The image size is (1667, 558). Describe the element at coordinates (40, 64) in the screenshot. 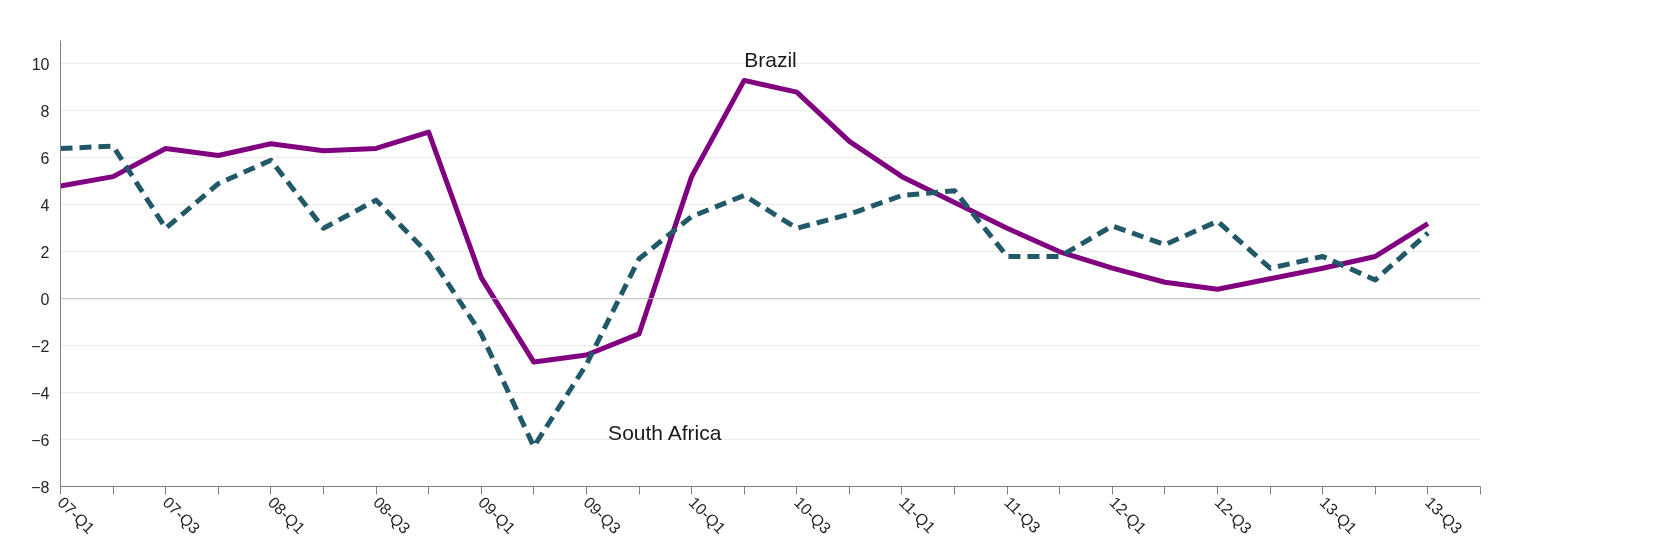

I see `y-tick-label: 10` at that location.